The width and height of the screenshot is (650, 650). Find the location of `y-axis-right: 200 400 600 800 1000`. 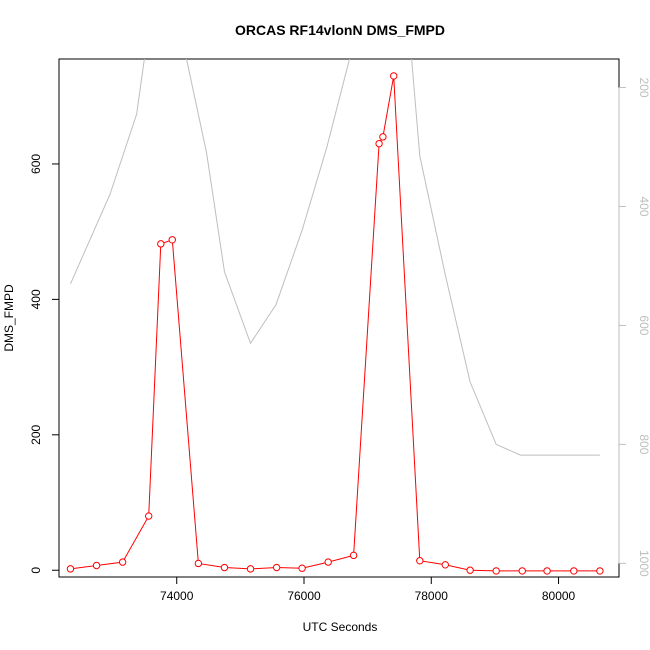

y-axis-right: 200 400 600 800 1000 is located at coordinates (634, 327).